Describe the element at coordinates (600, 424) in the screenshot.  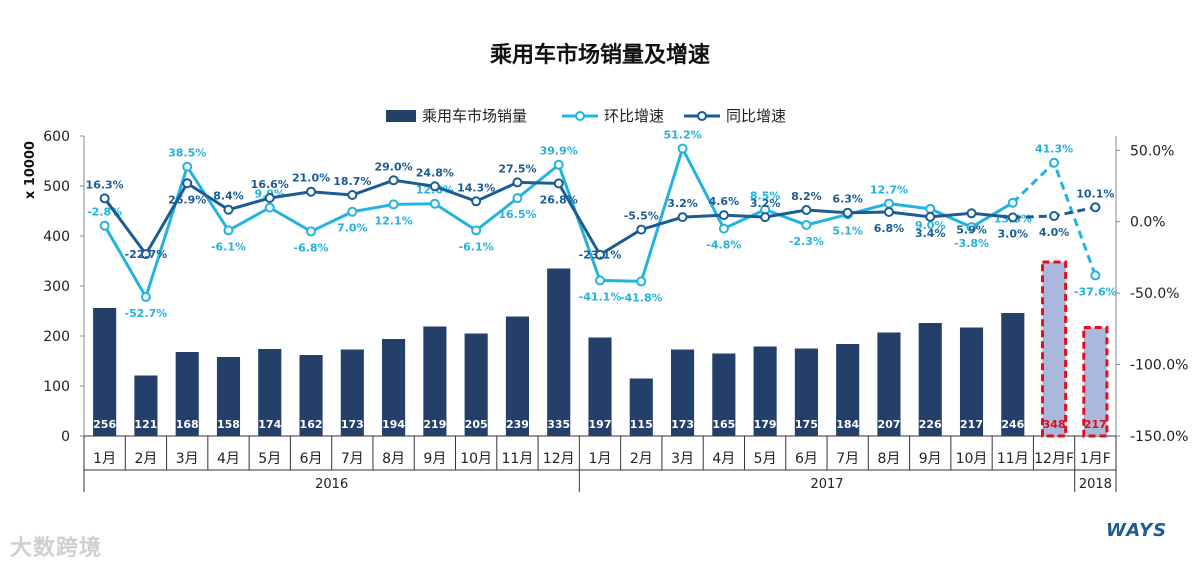
I see `bar-value-label: 197` at that location.